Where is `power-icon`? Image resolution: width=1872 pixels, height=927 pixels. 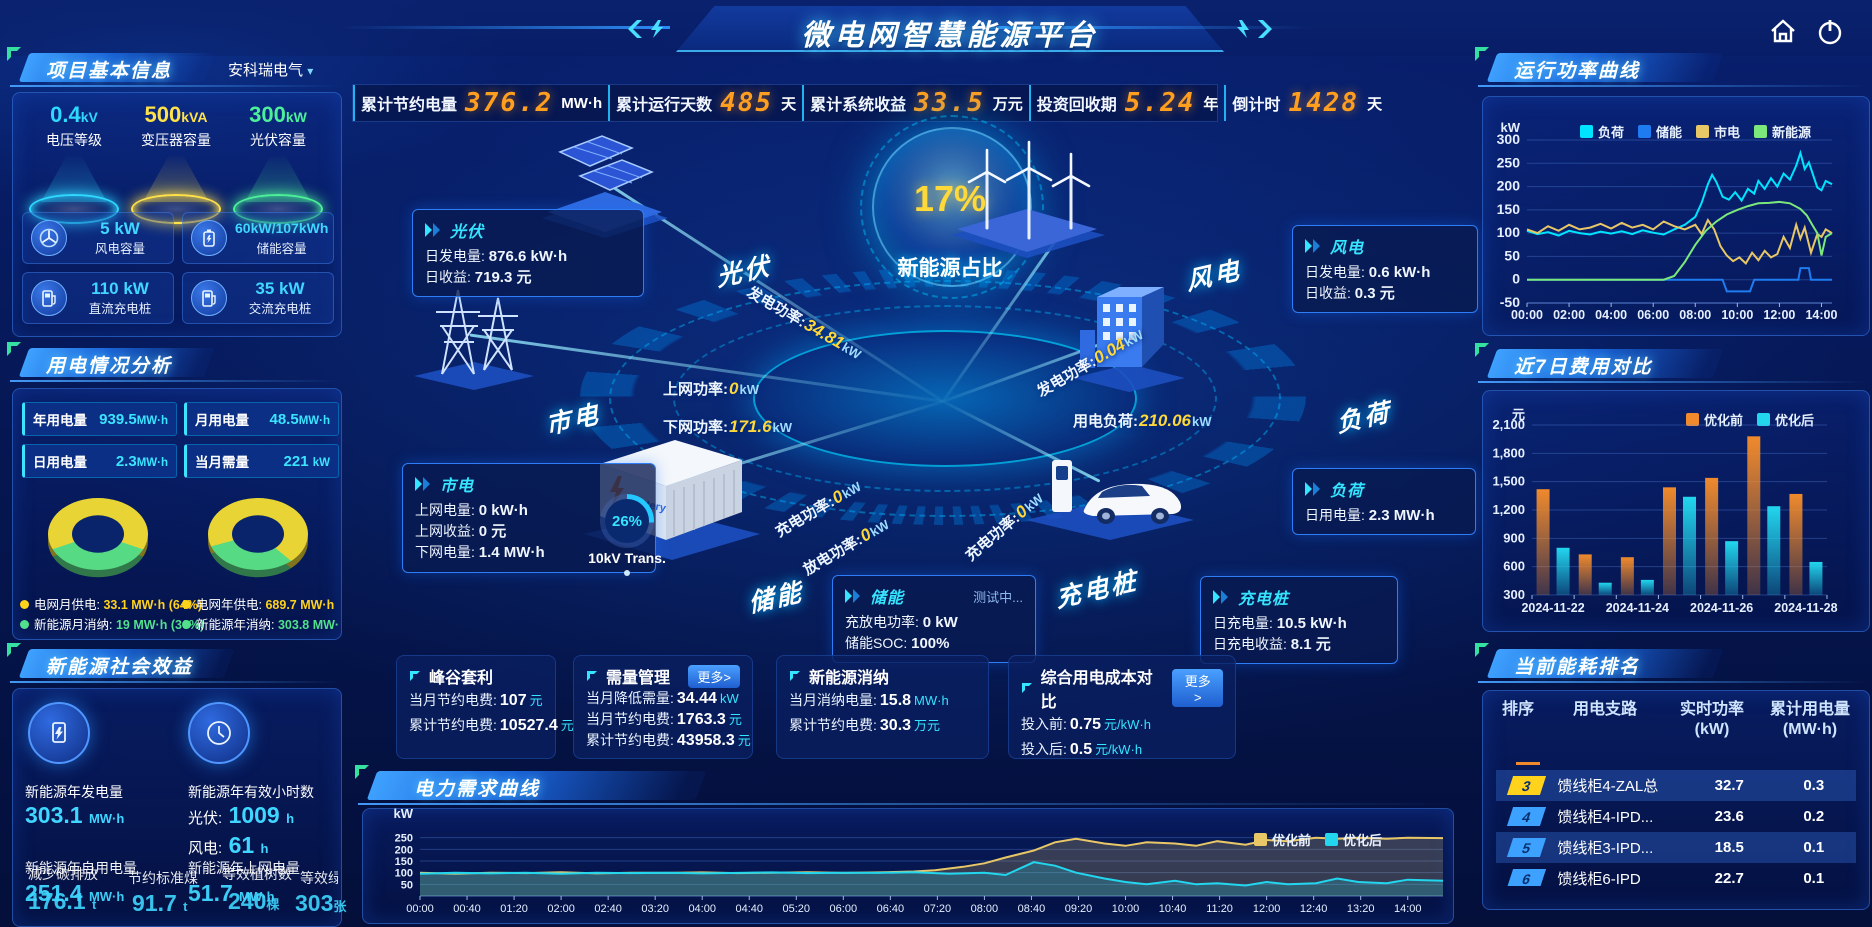 power-icon is located at coordinates (1830, 31).